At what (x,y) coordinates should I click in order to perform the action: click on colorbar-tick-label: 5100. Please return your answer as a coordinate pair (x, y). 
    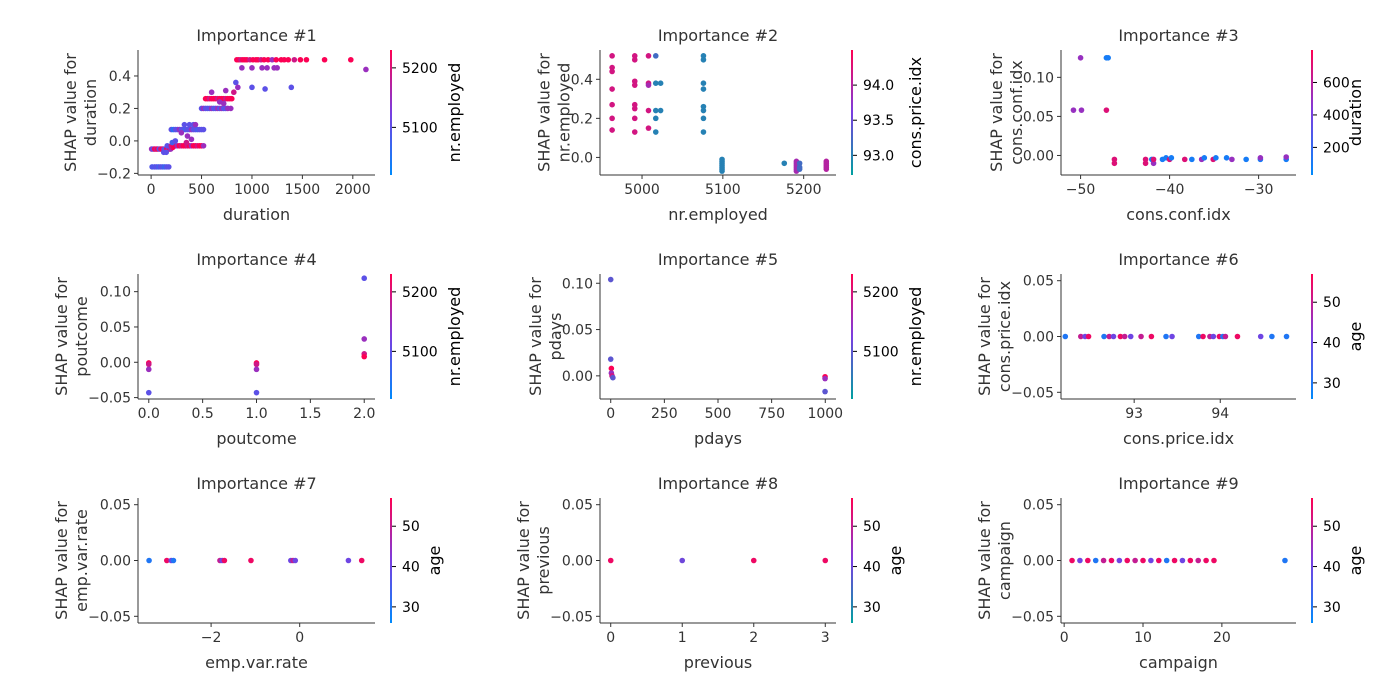
    Looking at the image, I should click on (420, 128).